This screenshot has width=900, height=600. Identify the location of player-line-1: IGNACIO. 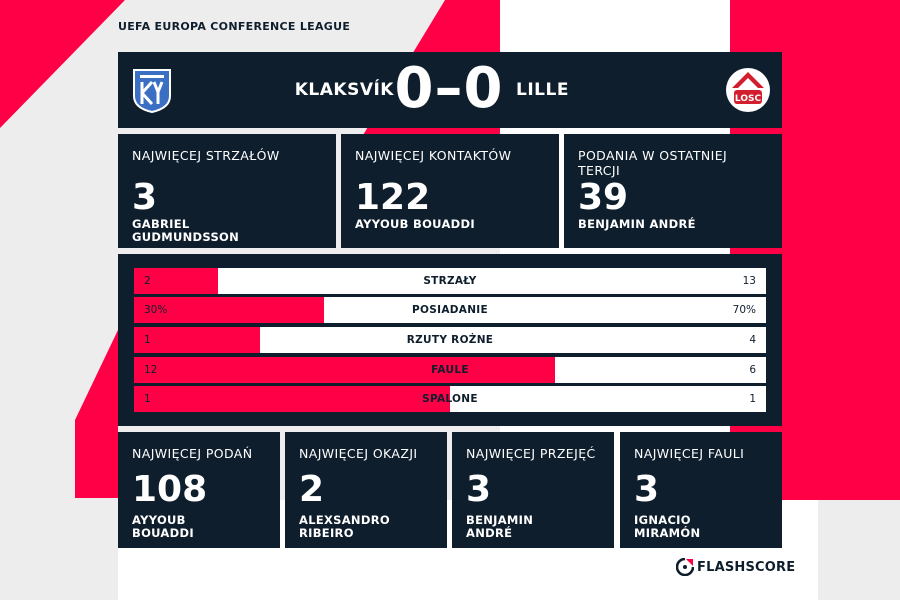
(662, 520).